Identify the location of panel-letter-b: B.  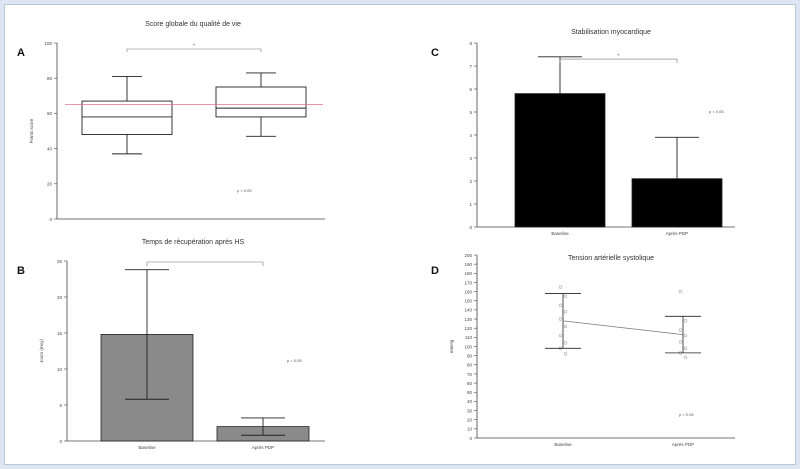
(21, 271).